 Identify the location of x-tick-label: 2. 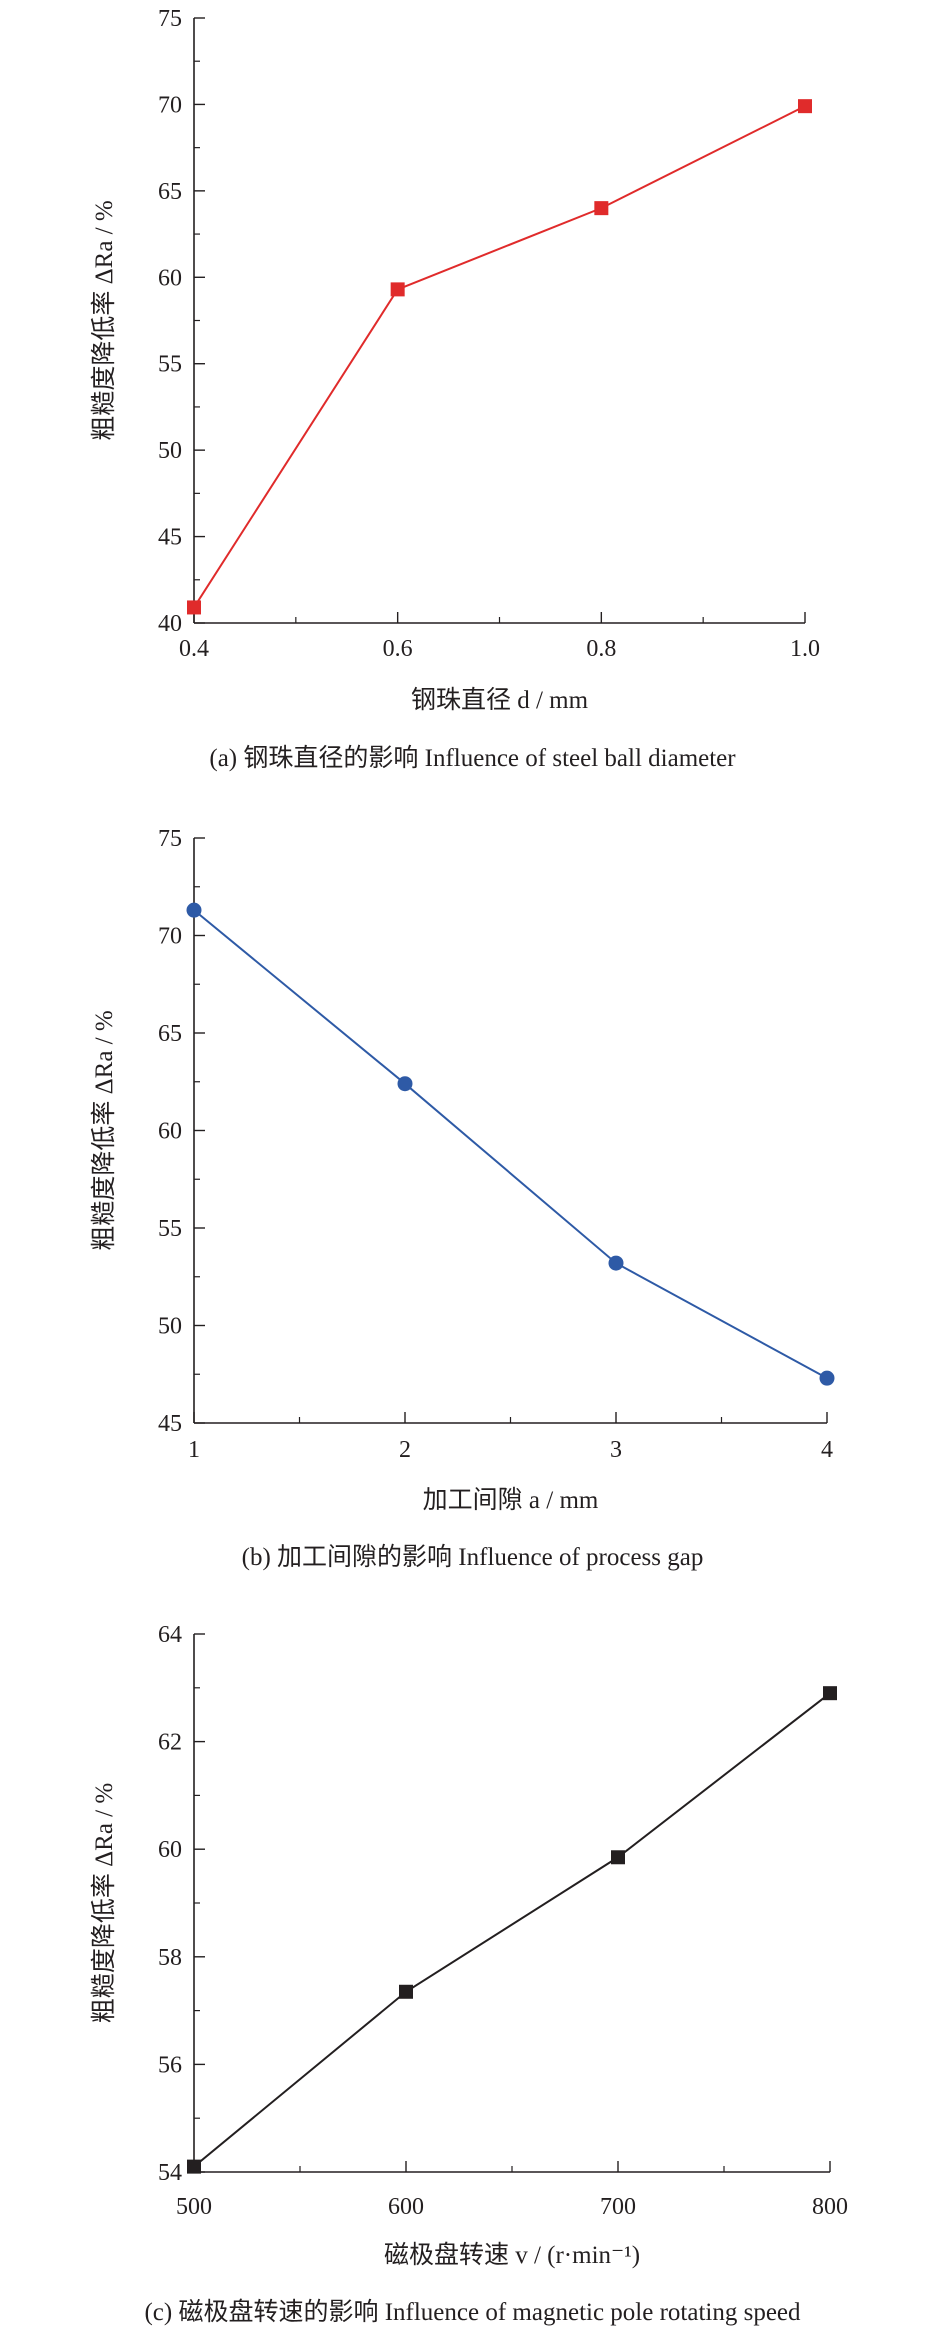
(405, 1450).